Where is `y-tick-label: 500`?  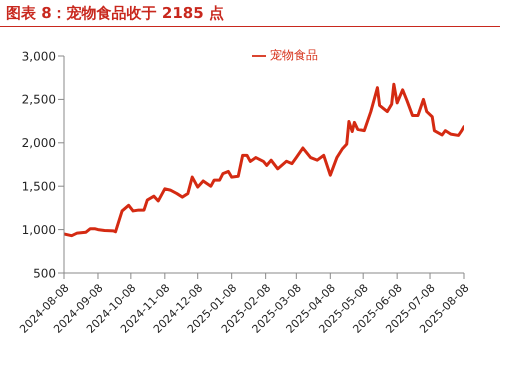 y-tick-label: 500 is located at coordinates (44, 273).